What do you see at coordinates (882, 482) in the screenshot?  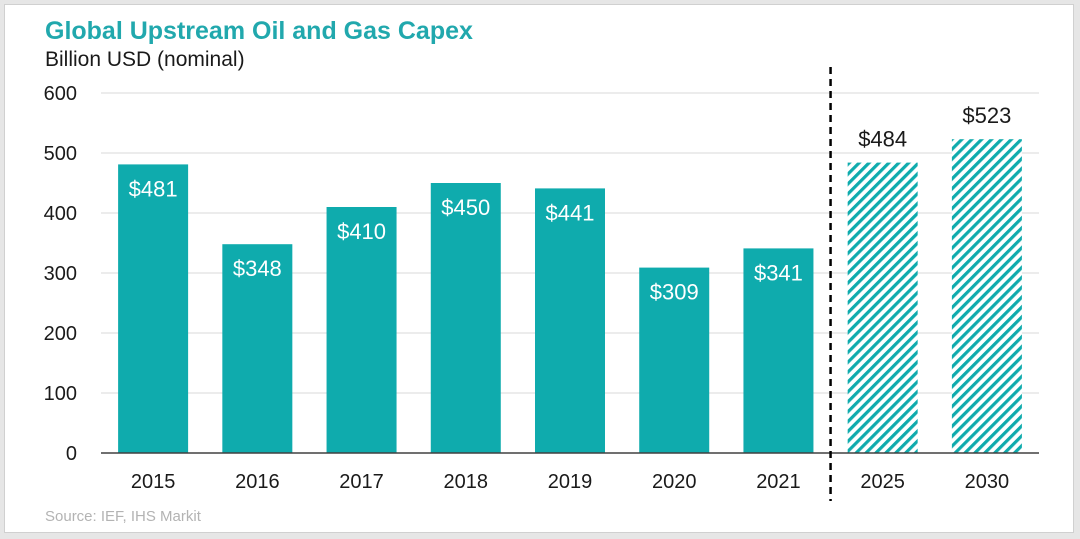 I see `x-tick-label: 2025` at bounding box center [882, 482].